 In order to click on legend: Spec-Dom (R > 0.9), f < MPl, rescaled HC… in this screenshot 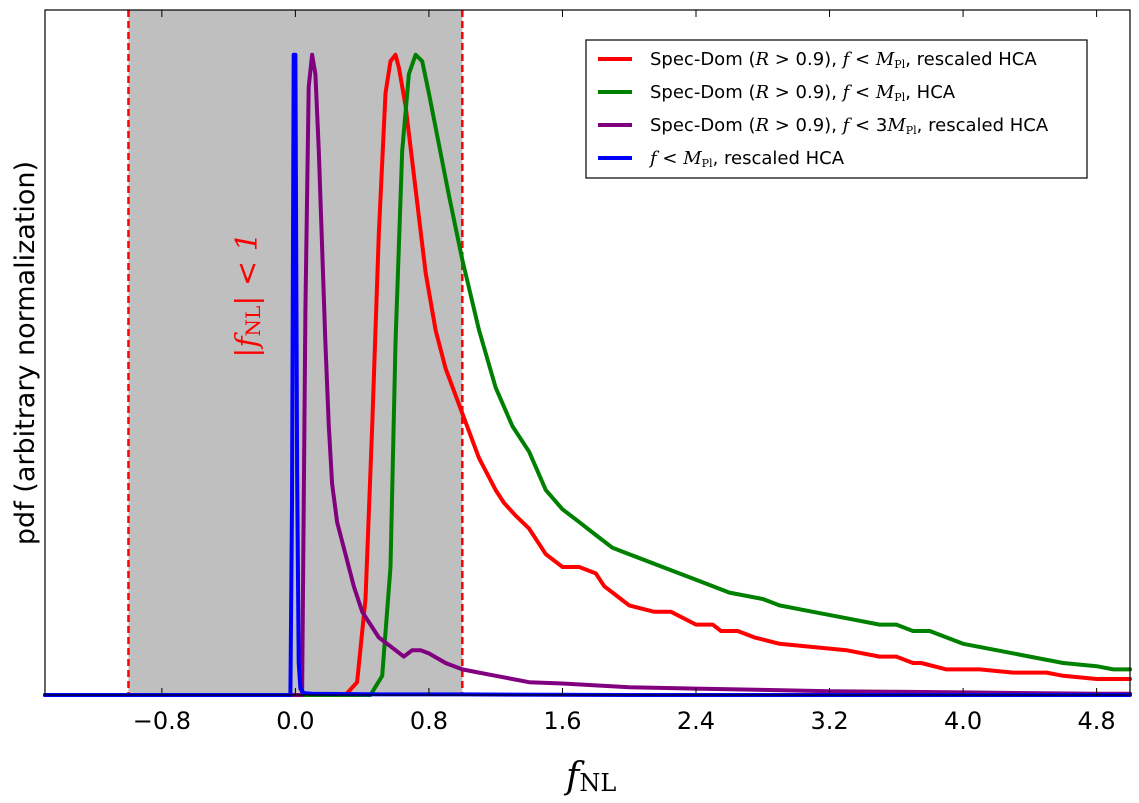, I will do `click(836, 109)`.